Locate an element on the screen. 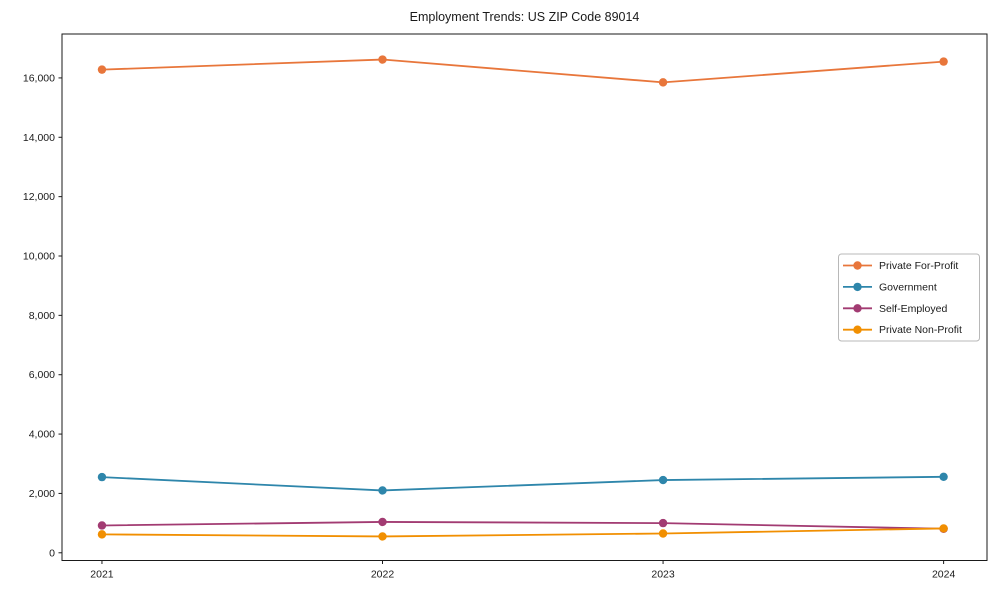  legend-label: Private For-Profit is located at coordinates (918, 266).